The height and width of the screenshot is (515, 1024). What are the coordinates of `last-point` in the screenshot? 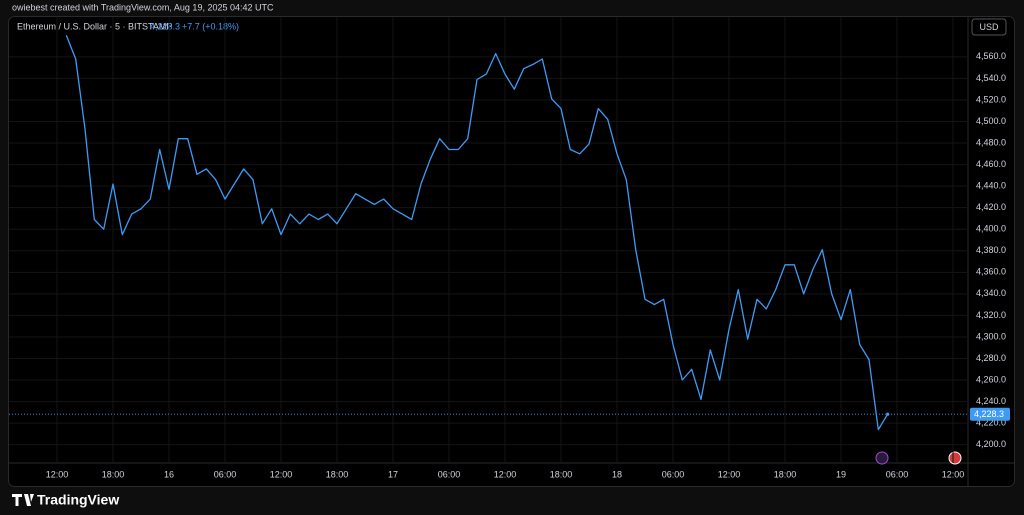 It's located at (888, 414).